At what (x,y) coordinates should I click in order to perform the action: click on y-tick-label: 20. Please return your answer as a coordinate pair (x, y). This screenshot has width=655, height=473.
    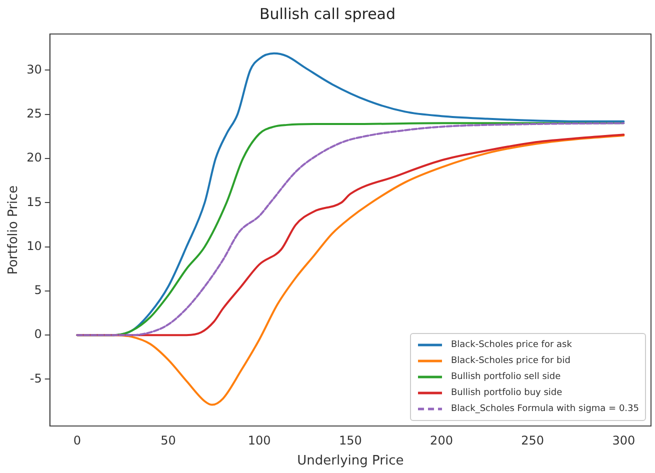
    Looking at the image, I should click on (34, 157).